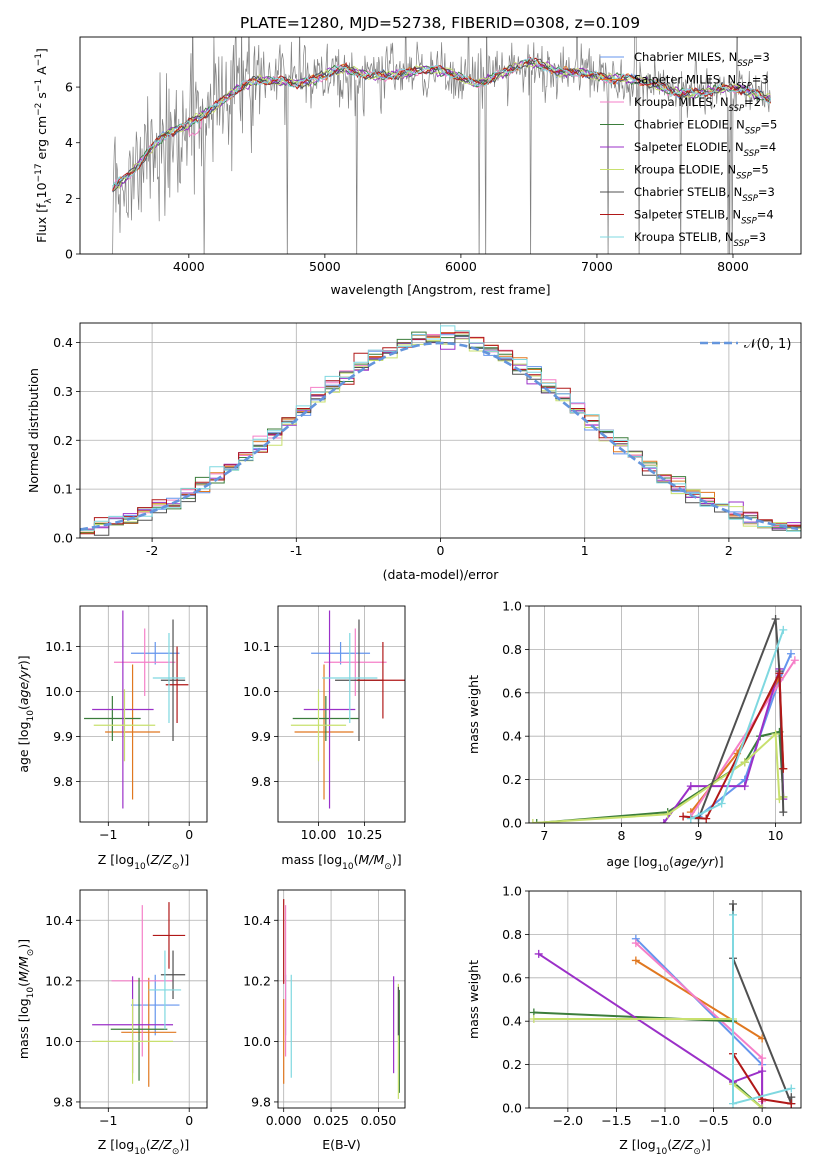  Describe the element at coordinates (512, 977) in the screenshot. I see `y-tick-label: 0.6` at that location.